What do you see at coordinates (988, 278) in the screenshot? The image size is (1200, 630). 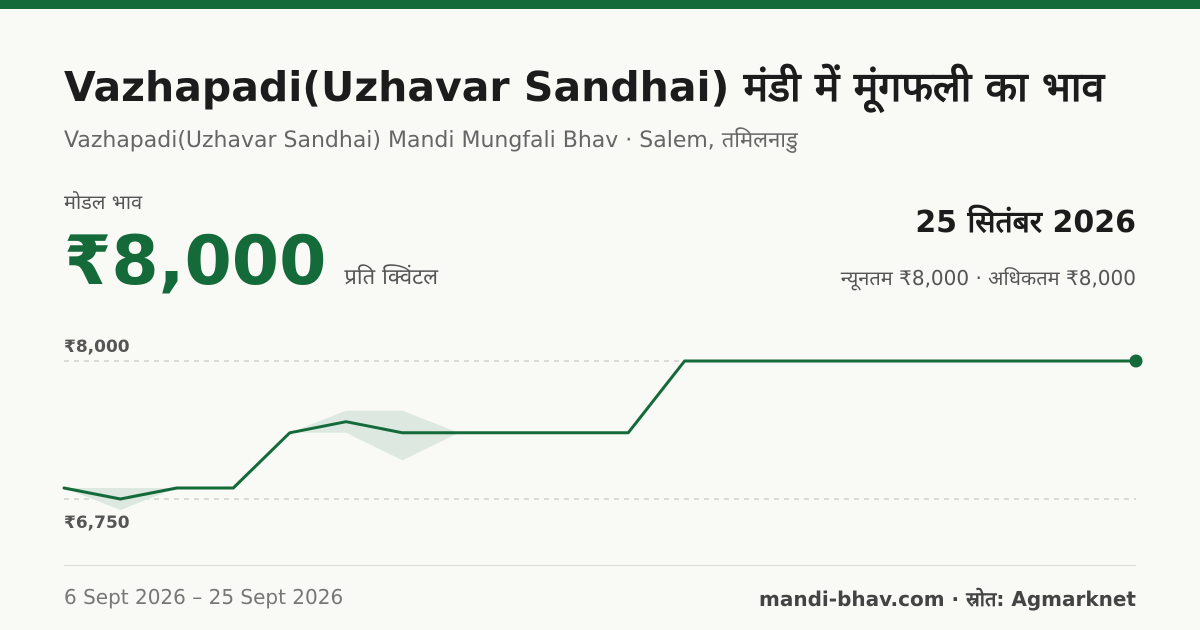 I see `min-max-price: न्यूनतम ₹8,000 · अधिकतम ₹8,000` at bounding box center [988, 278].